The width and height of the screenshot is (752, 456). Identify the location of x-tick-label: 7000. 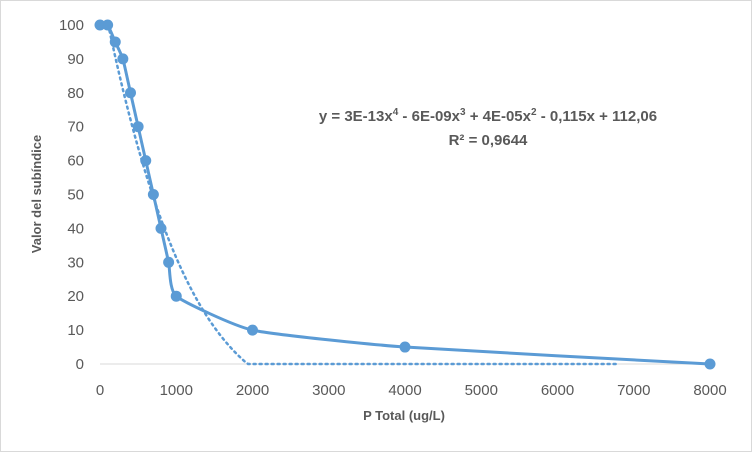
(633, 390).